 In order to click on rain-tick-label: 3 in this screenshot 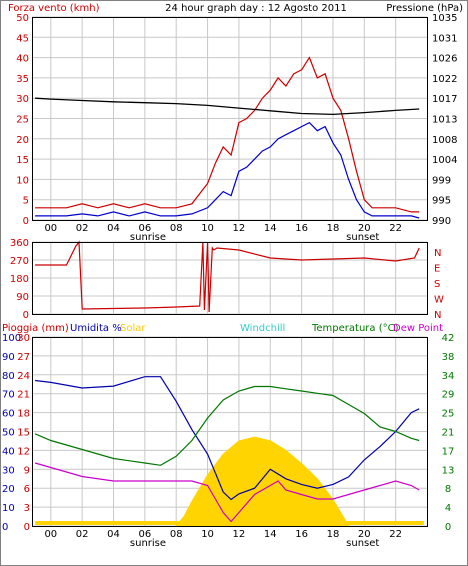, I will do `click(27, 508)`.